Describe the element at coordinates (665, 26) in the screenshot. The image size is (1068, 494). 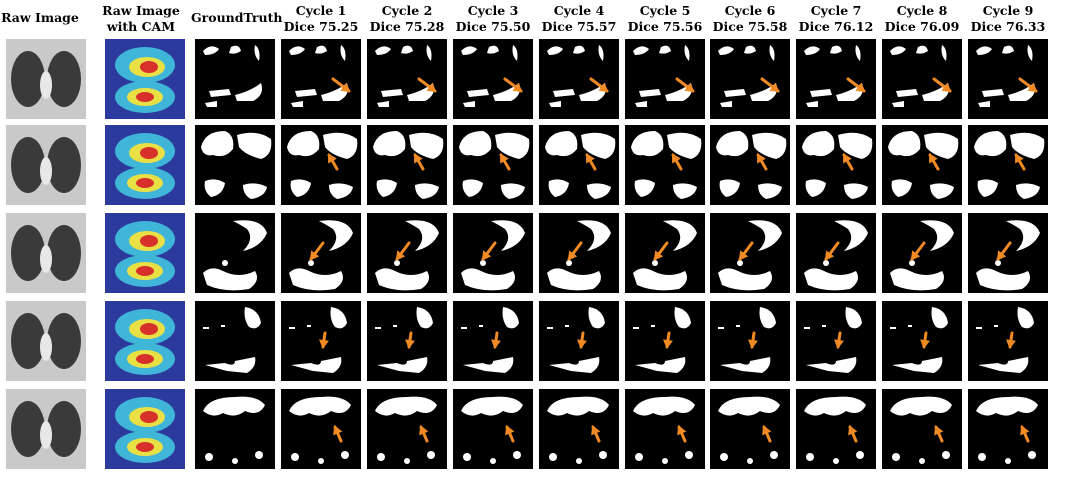
I see `header-line2: Dice 75.56` at that location.